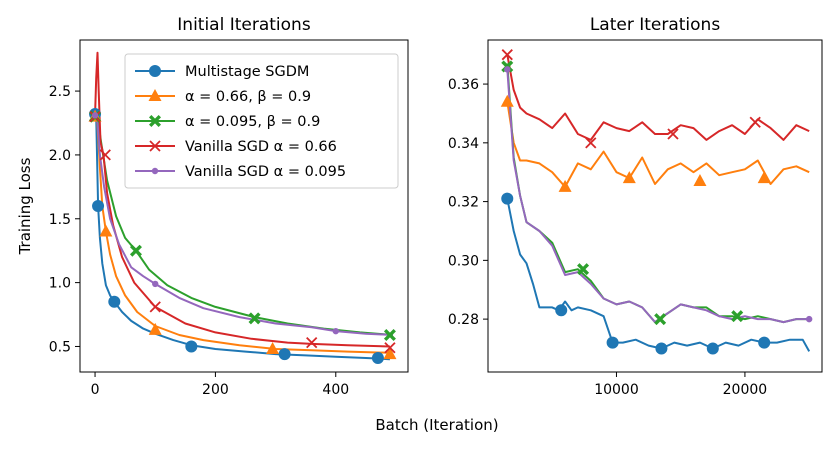 The width and height of the screenshot is (839, 453). What do you see at coordinates (252, 122) in the screenshot?
I see `legend-entry-label: α = 0.095, β = 0.9` at bounding box center [252, 122].